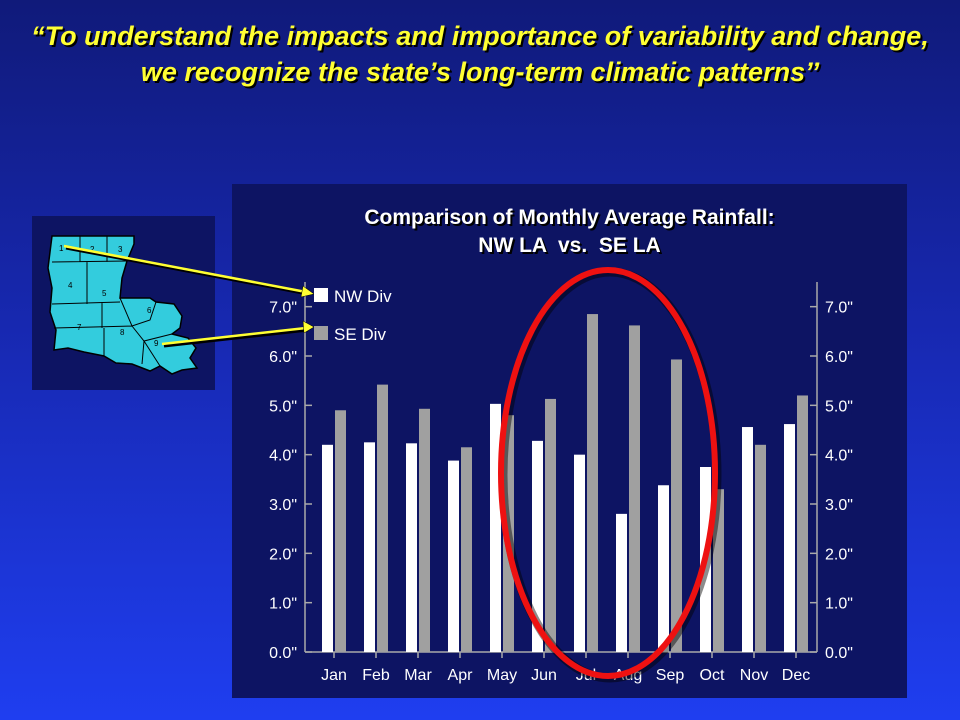  I want to click on y-tick-label-left: 4.0", so click(283, 456).